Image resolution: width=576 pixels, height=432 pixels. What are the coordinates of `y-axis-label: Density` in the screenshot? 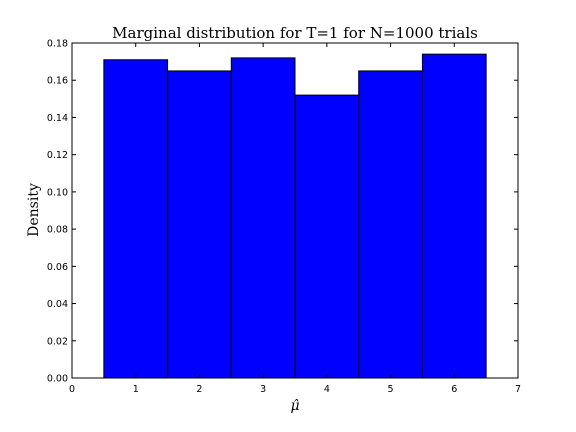 It's located at (34, 210).